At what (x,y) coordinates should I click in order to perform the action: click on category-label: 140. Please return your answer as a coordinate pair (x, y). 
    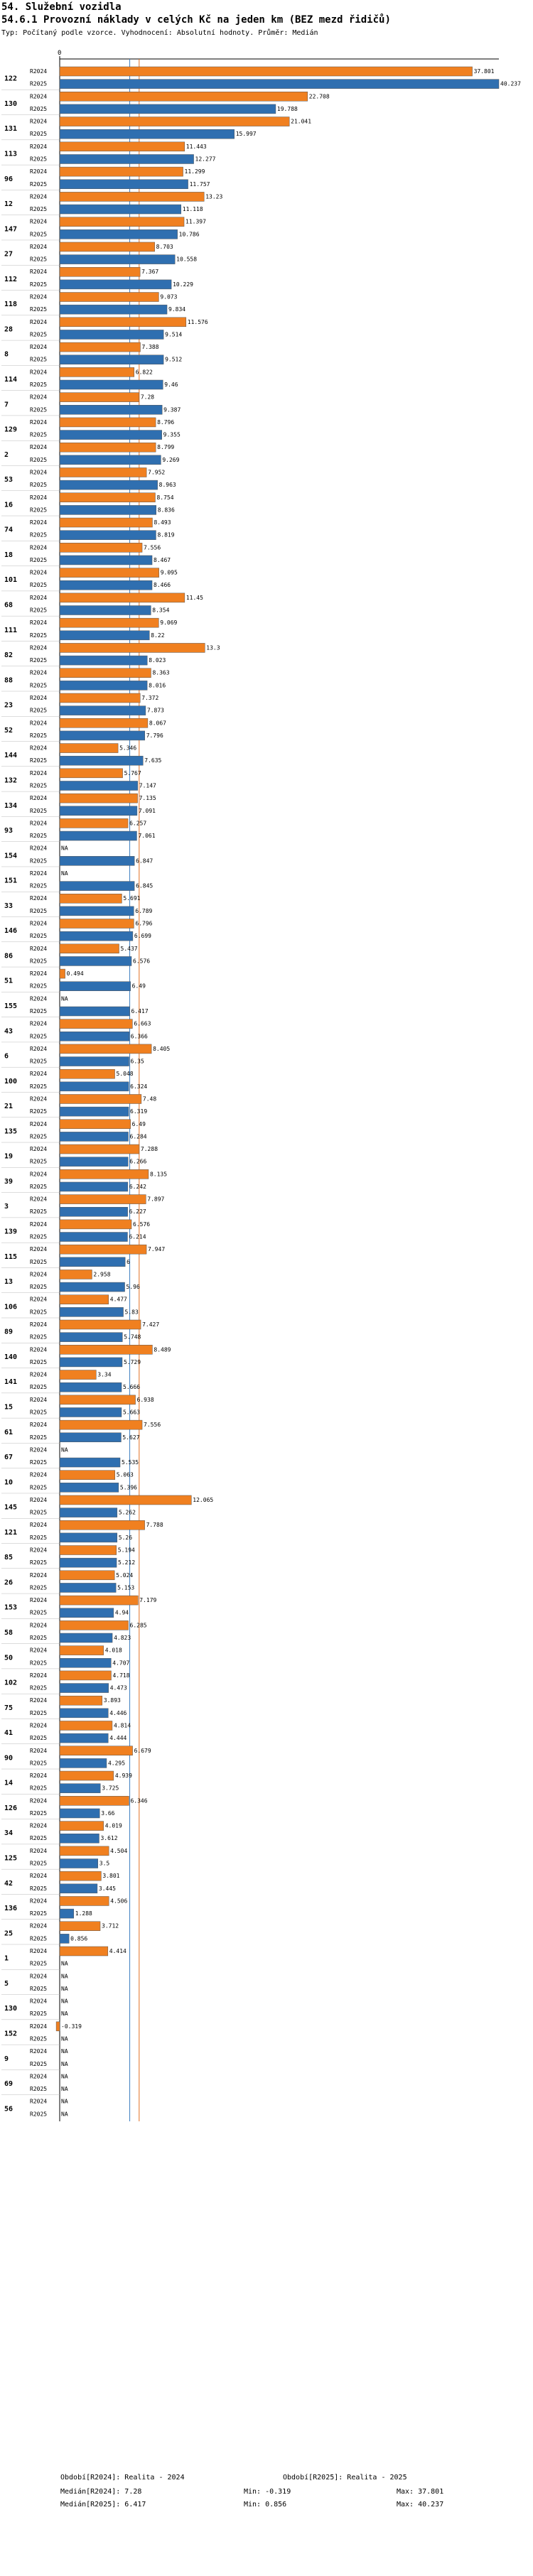
    Looking at the image, I should click on (10, 1357).